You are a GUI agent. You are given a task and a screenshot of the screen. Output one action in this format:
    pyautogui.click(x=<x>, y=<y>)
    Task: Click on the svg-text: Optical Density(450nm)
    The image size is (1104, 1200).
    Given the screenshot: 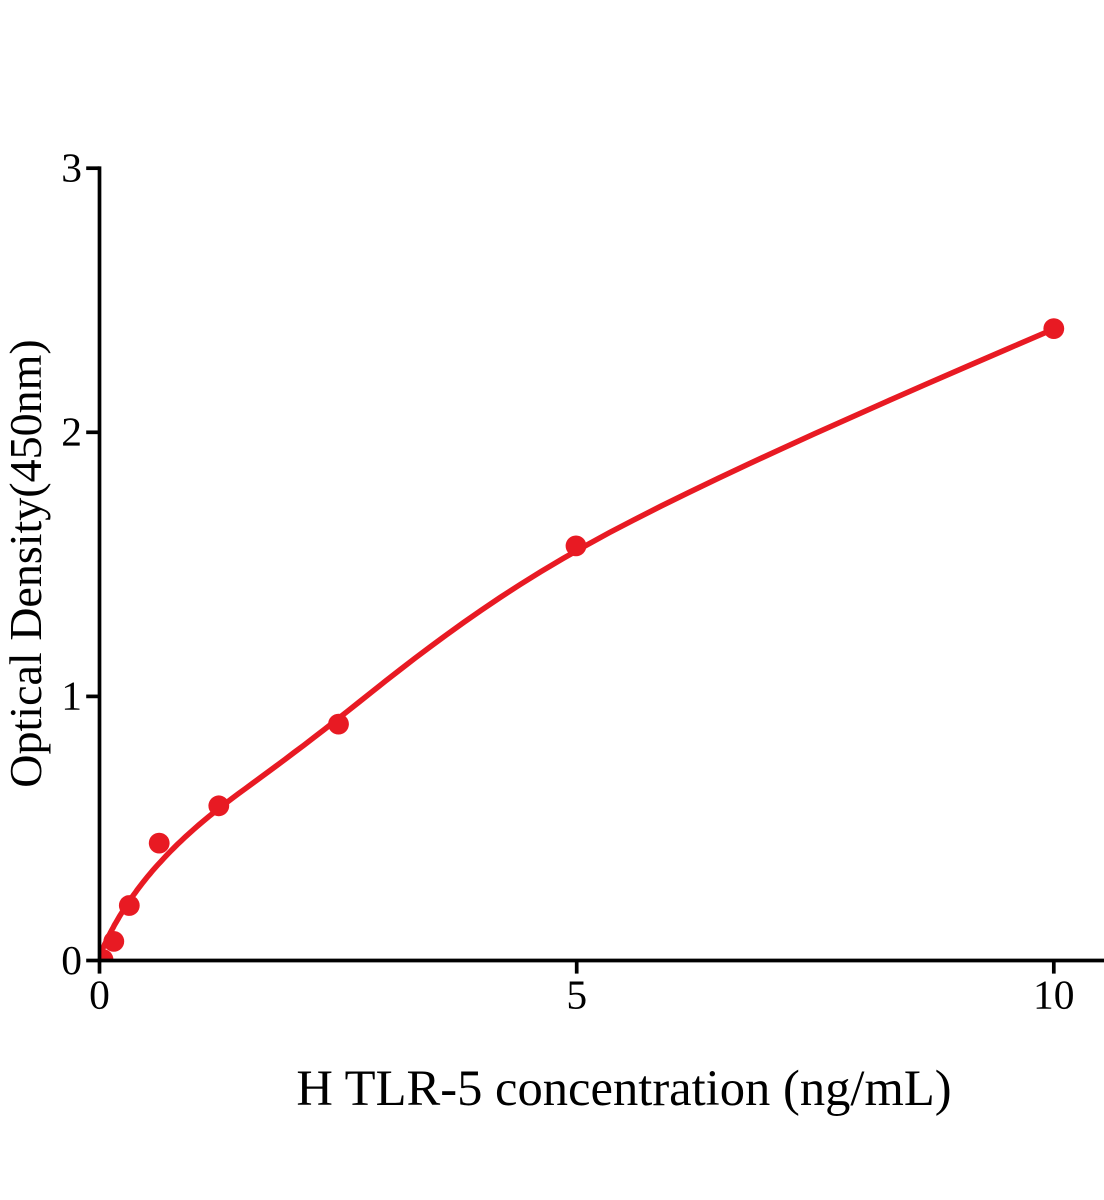 What is the action you would take?
    pyautogui.click(x=25, y=563)
    